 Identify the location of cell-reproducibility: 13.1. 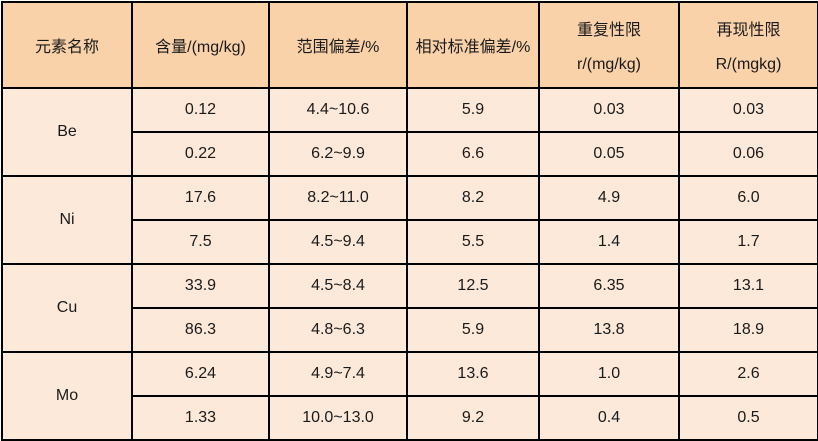
(748, 286).